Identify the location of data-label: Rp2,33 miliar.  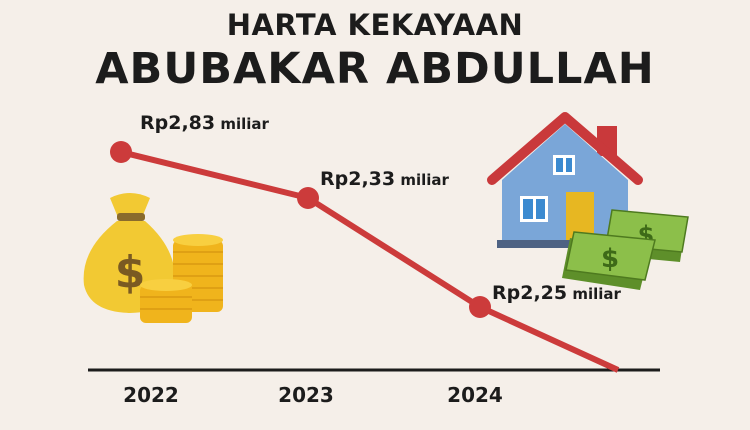
(384, 179).